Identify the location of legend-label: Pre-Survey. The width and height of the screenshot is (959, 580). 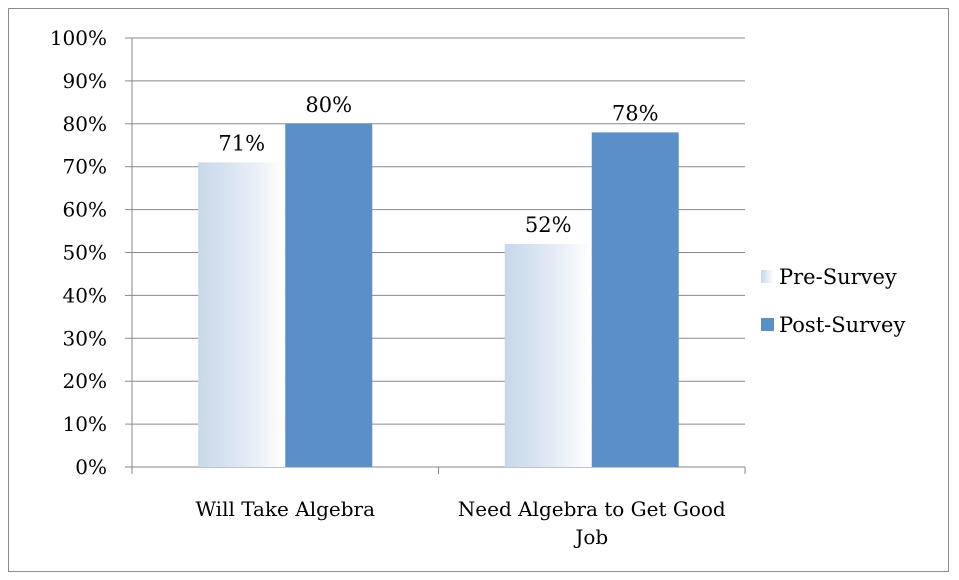
(838, 277).